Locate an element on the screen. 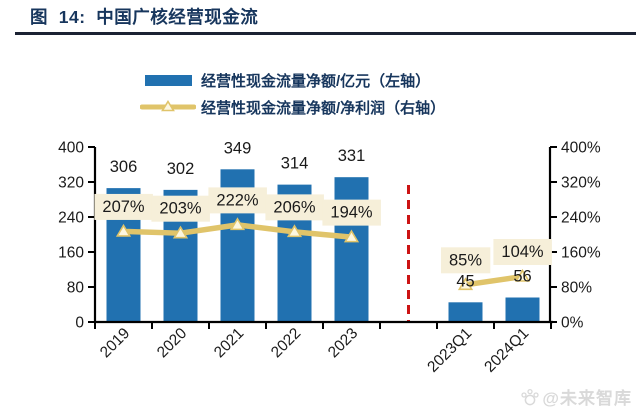 The height and width of the screenshot is (418, 640). legend-label-line: 经营性现金流量净额/净利润（右轴） is located at coordinates (323, 108).